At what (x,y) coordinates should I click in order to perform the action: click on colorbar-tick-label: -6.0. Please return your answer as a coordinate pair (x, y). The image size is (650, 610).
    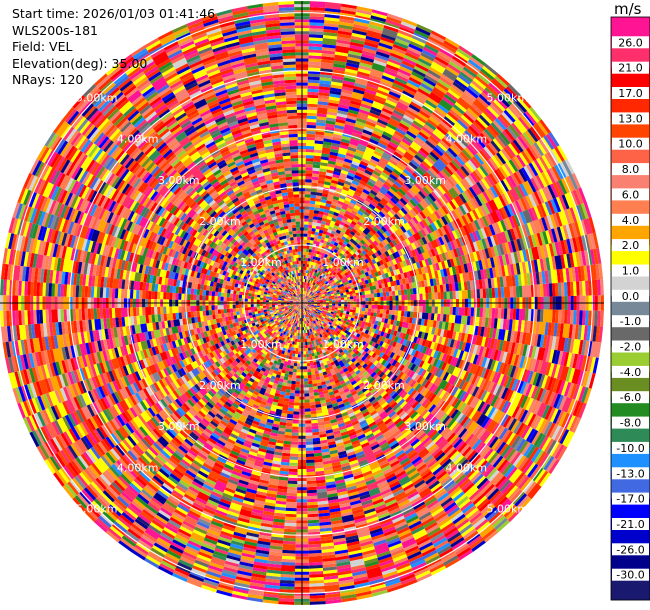
    Looking at the image, I should click on (630, 397).